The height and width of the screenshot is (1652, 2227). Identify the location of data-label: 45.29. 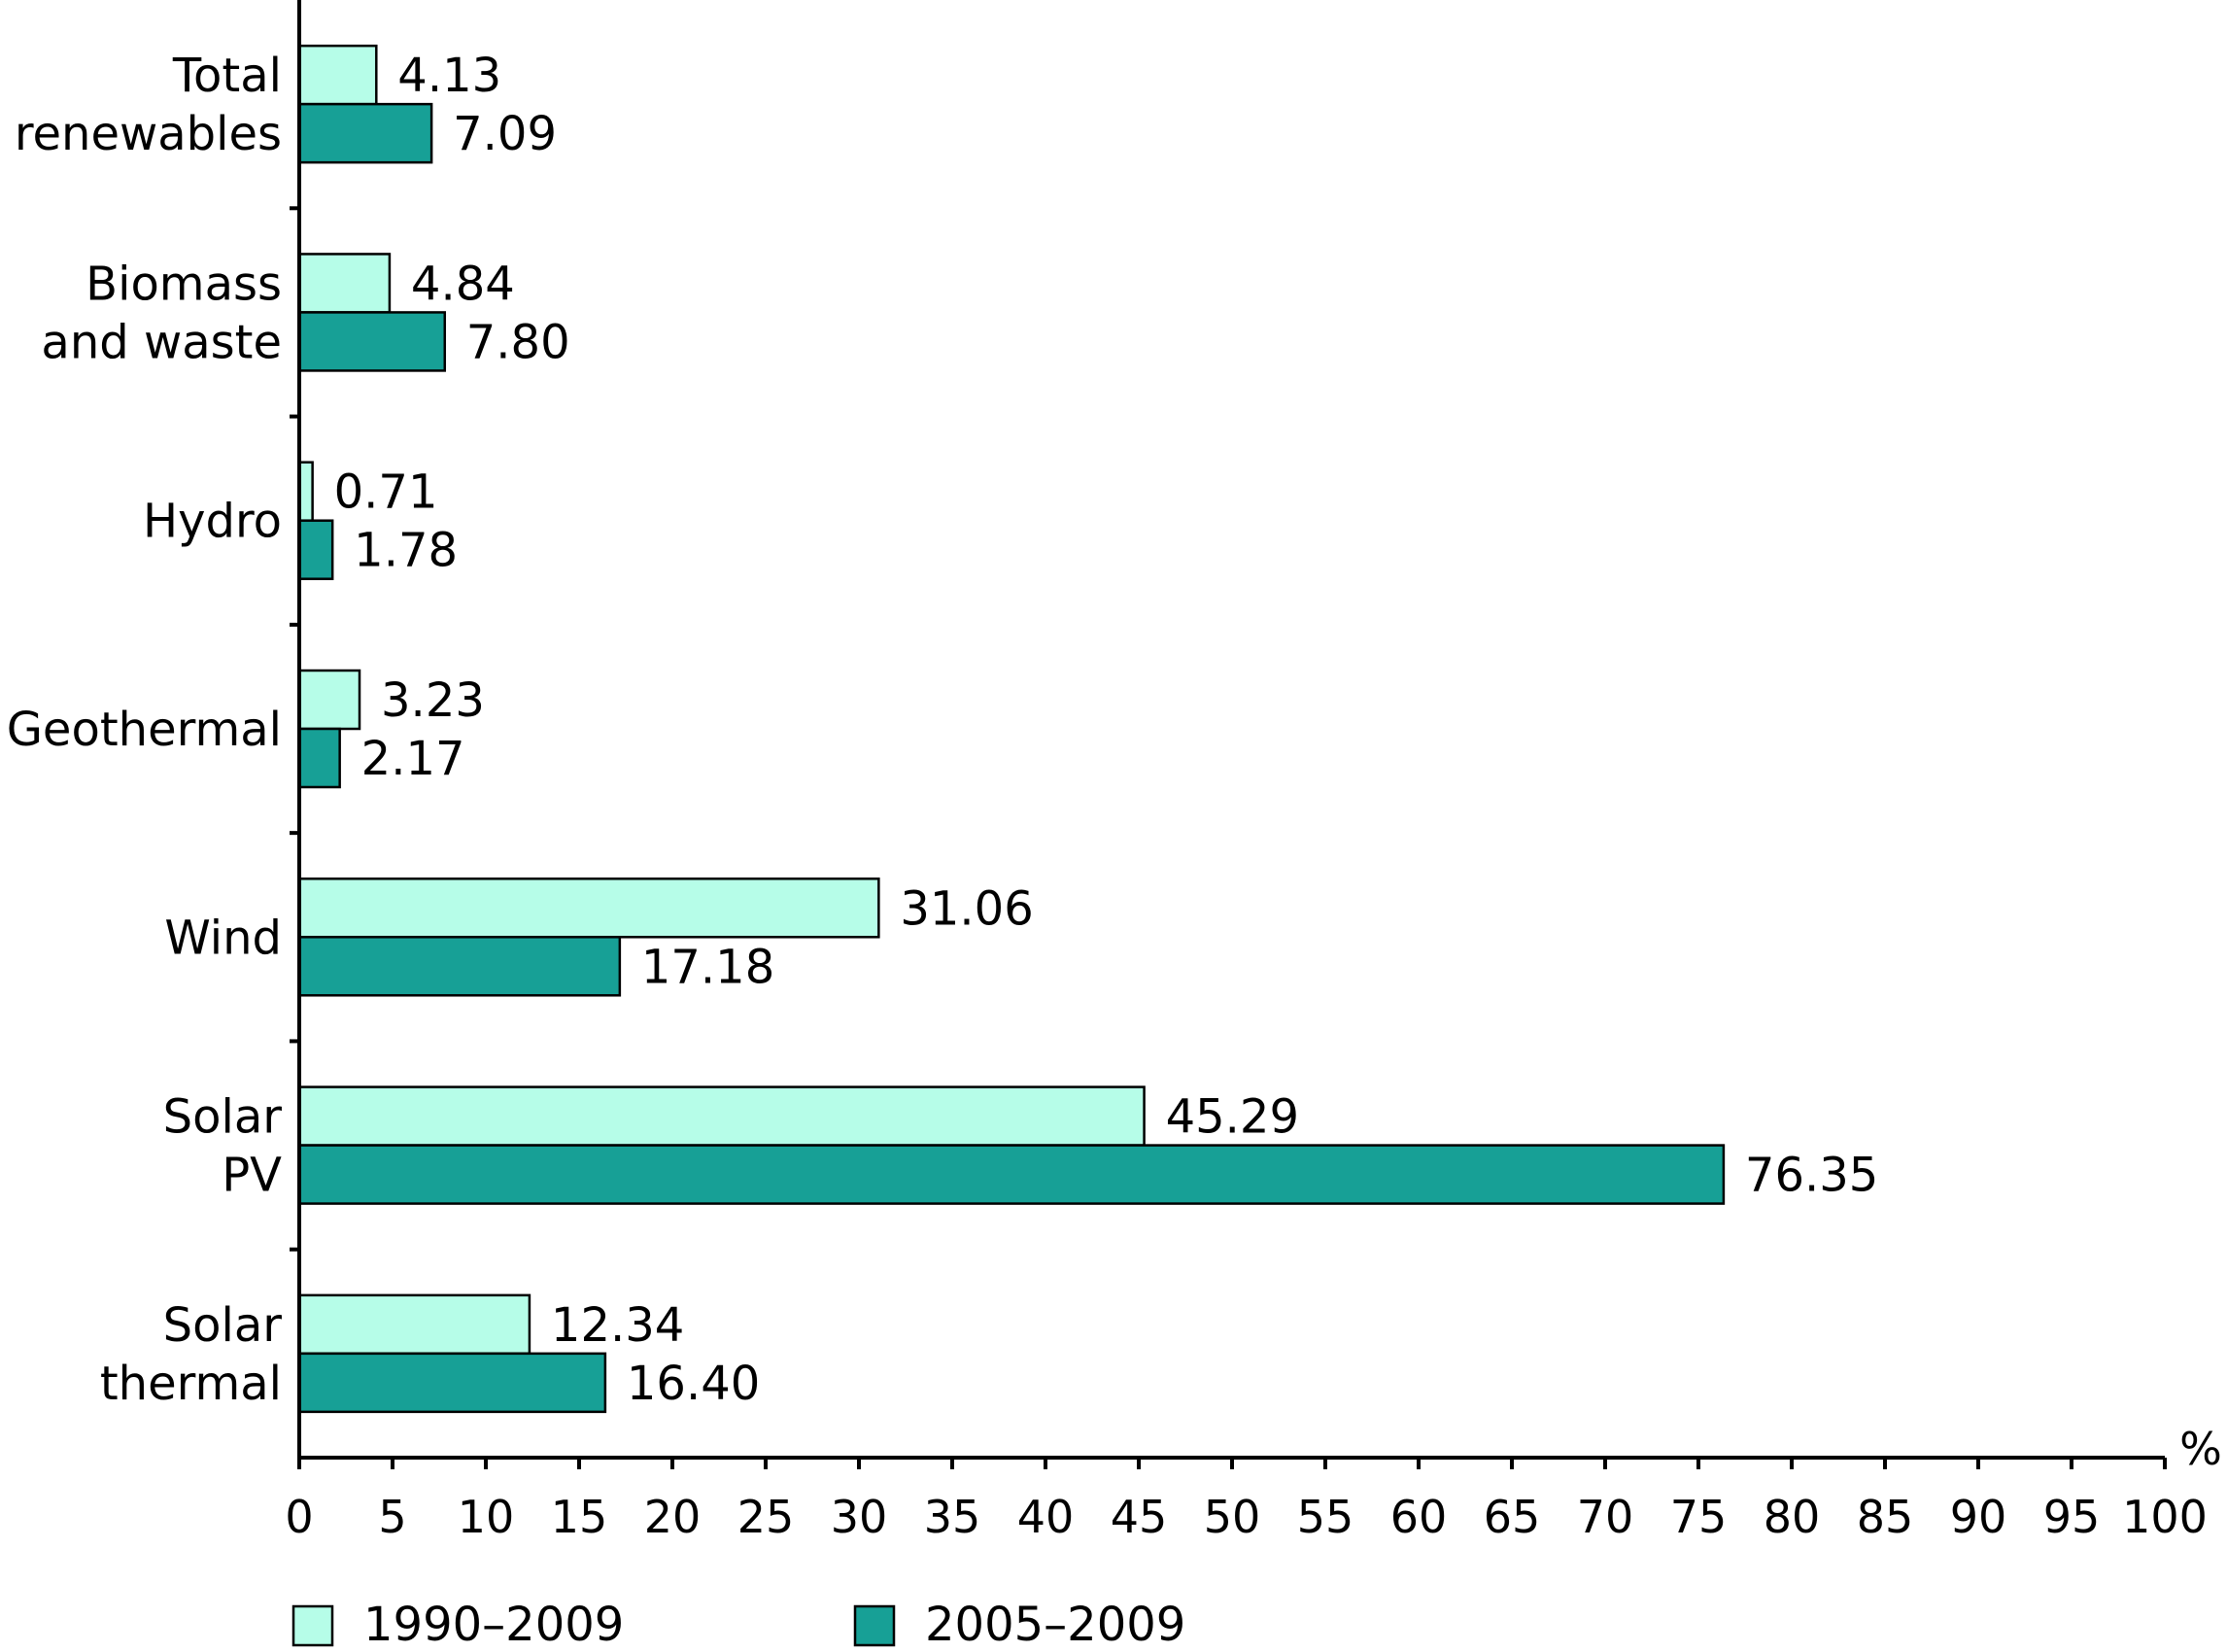
(1232, 1118).